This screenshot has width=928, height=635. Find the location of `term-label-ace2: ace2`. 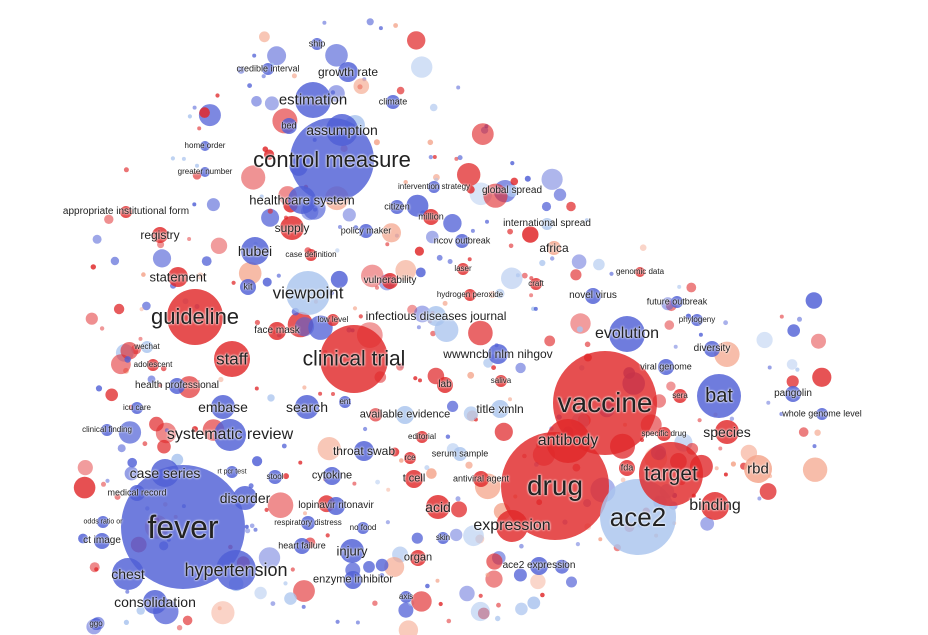

term-label-ace2: ace2 is located at coordinates (638, 517).